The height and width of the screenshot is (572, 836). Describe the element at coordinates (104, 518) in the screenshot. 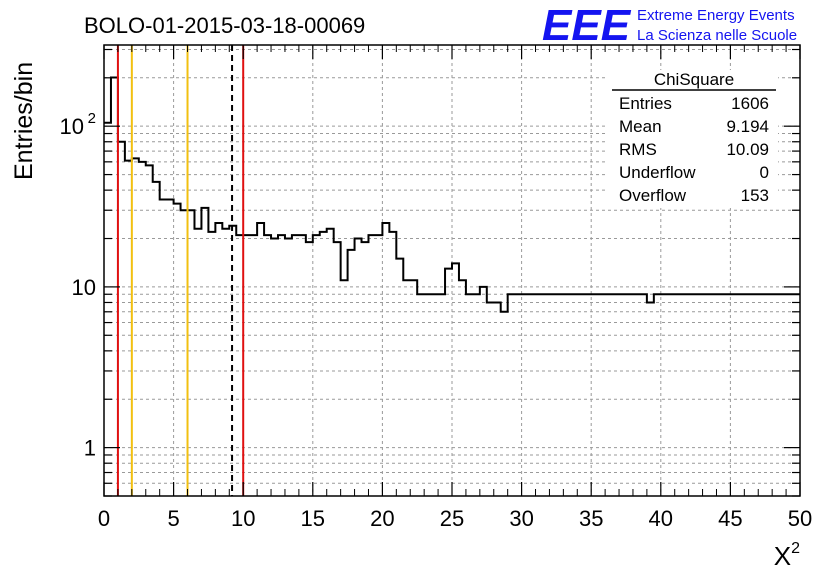

I see `x-tick-label: 0` at that location.